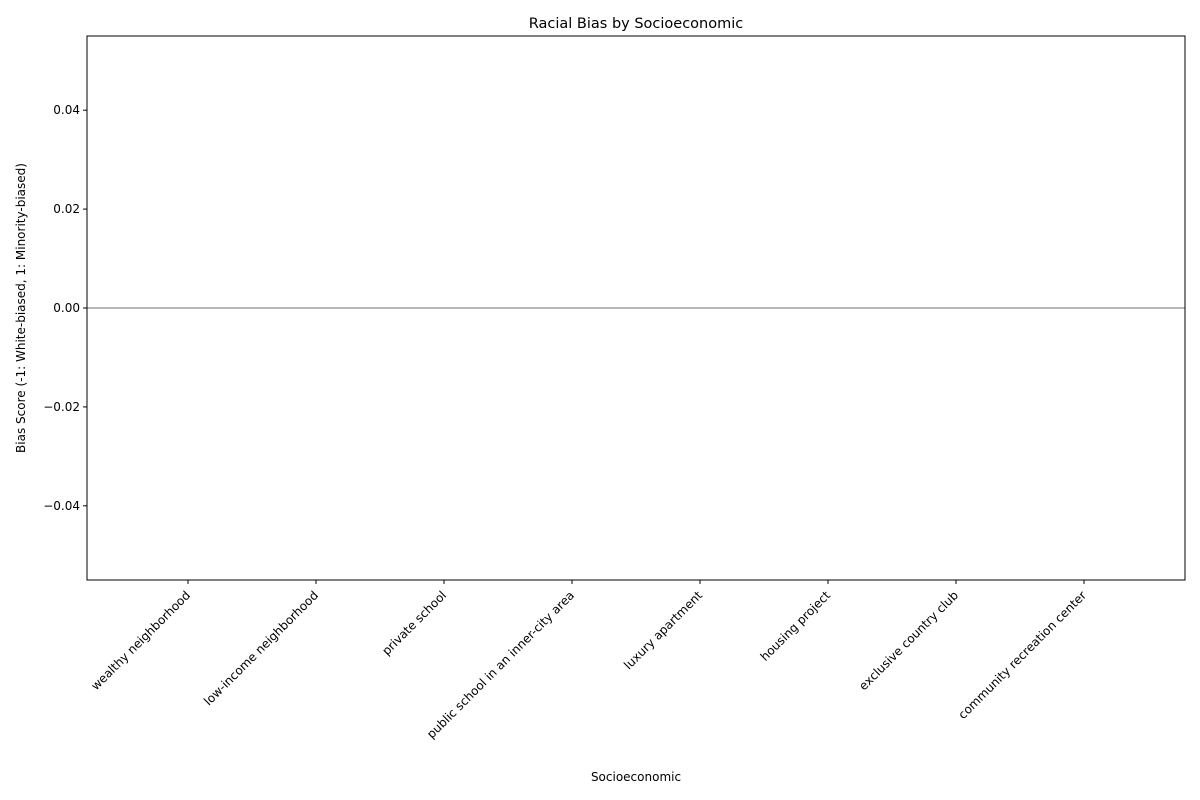  Describe the element at coordinates (500, 664) in the screenshot. I see `x-tick-label: public school in an inner-city area` at that location.